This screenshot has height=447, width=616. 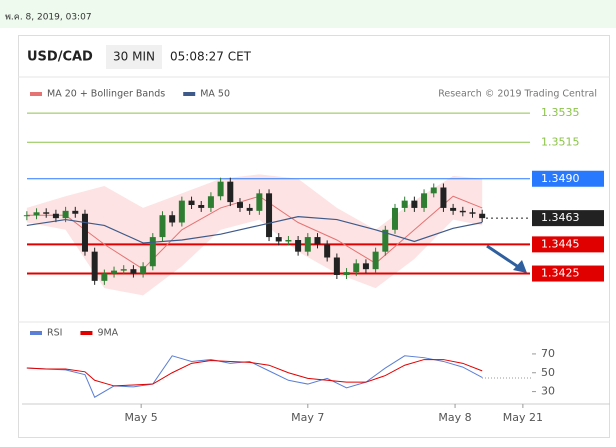 What do you see at coordinates (60, 57) in the screenshot?
I see `symbol: USD/CAD` at bounding box center [60, 57].